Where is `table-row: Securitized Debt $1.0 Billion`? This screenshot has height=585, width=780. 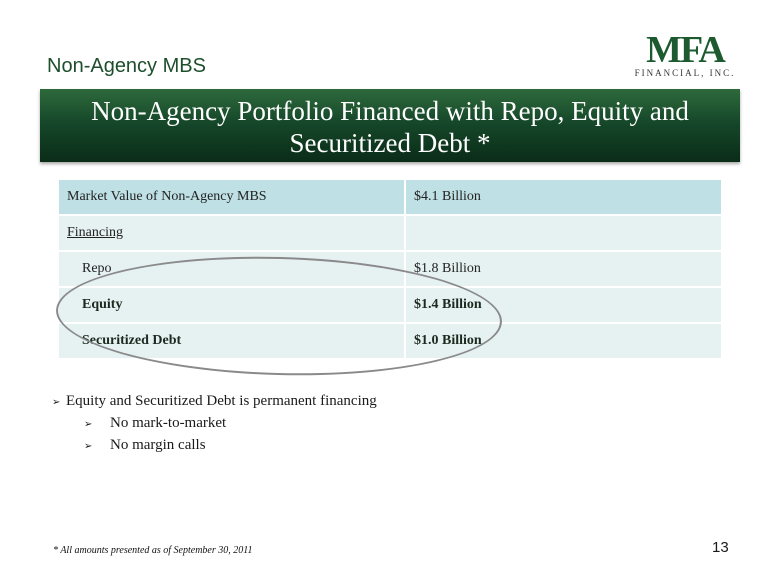
table-row: Securitized Debt $1.0 Billion is located at coordinates (390, 341).